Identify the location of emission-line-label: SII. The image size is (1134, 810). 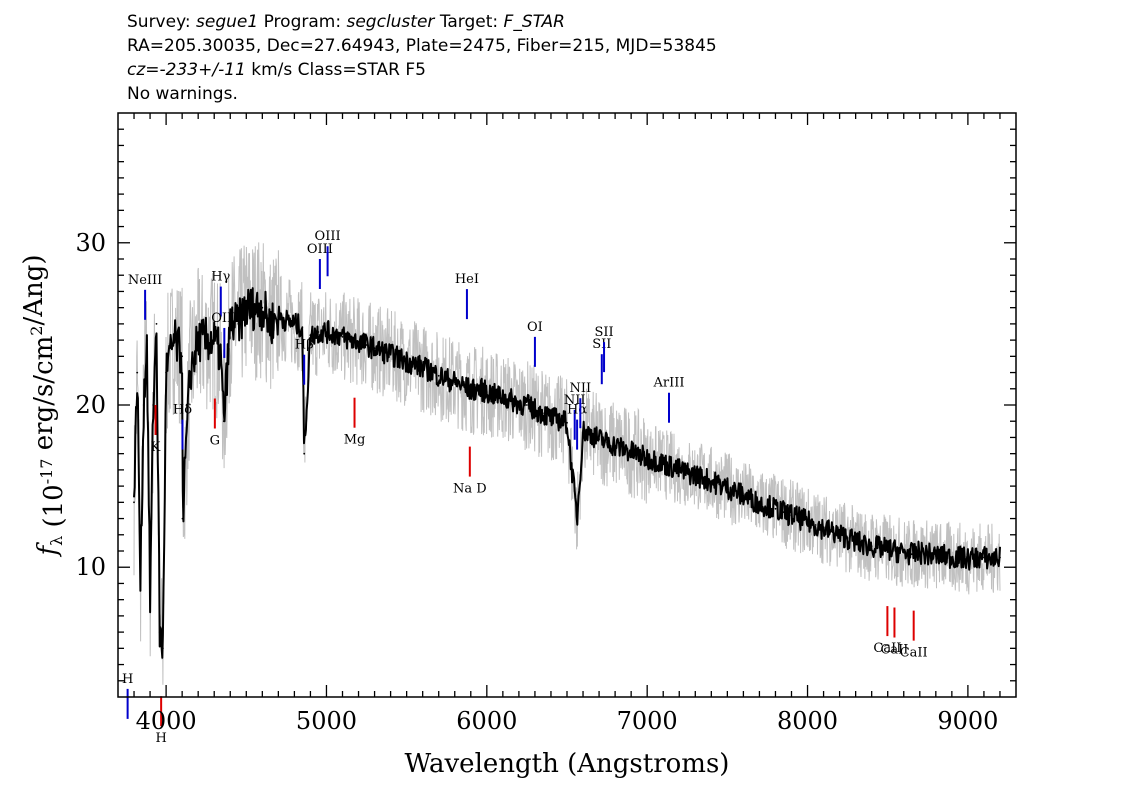
(601, 344).